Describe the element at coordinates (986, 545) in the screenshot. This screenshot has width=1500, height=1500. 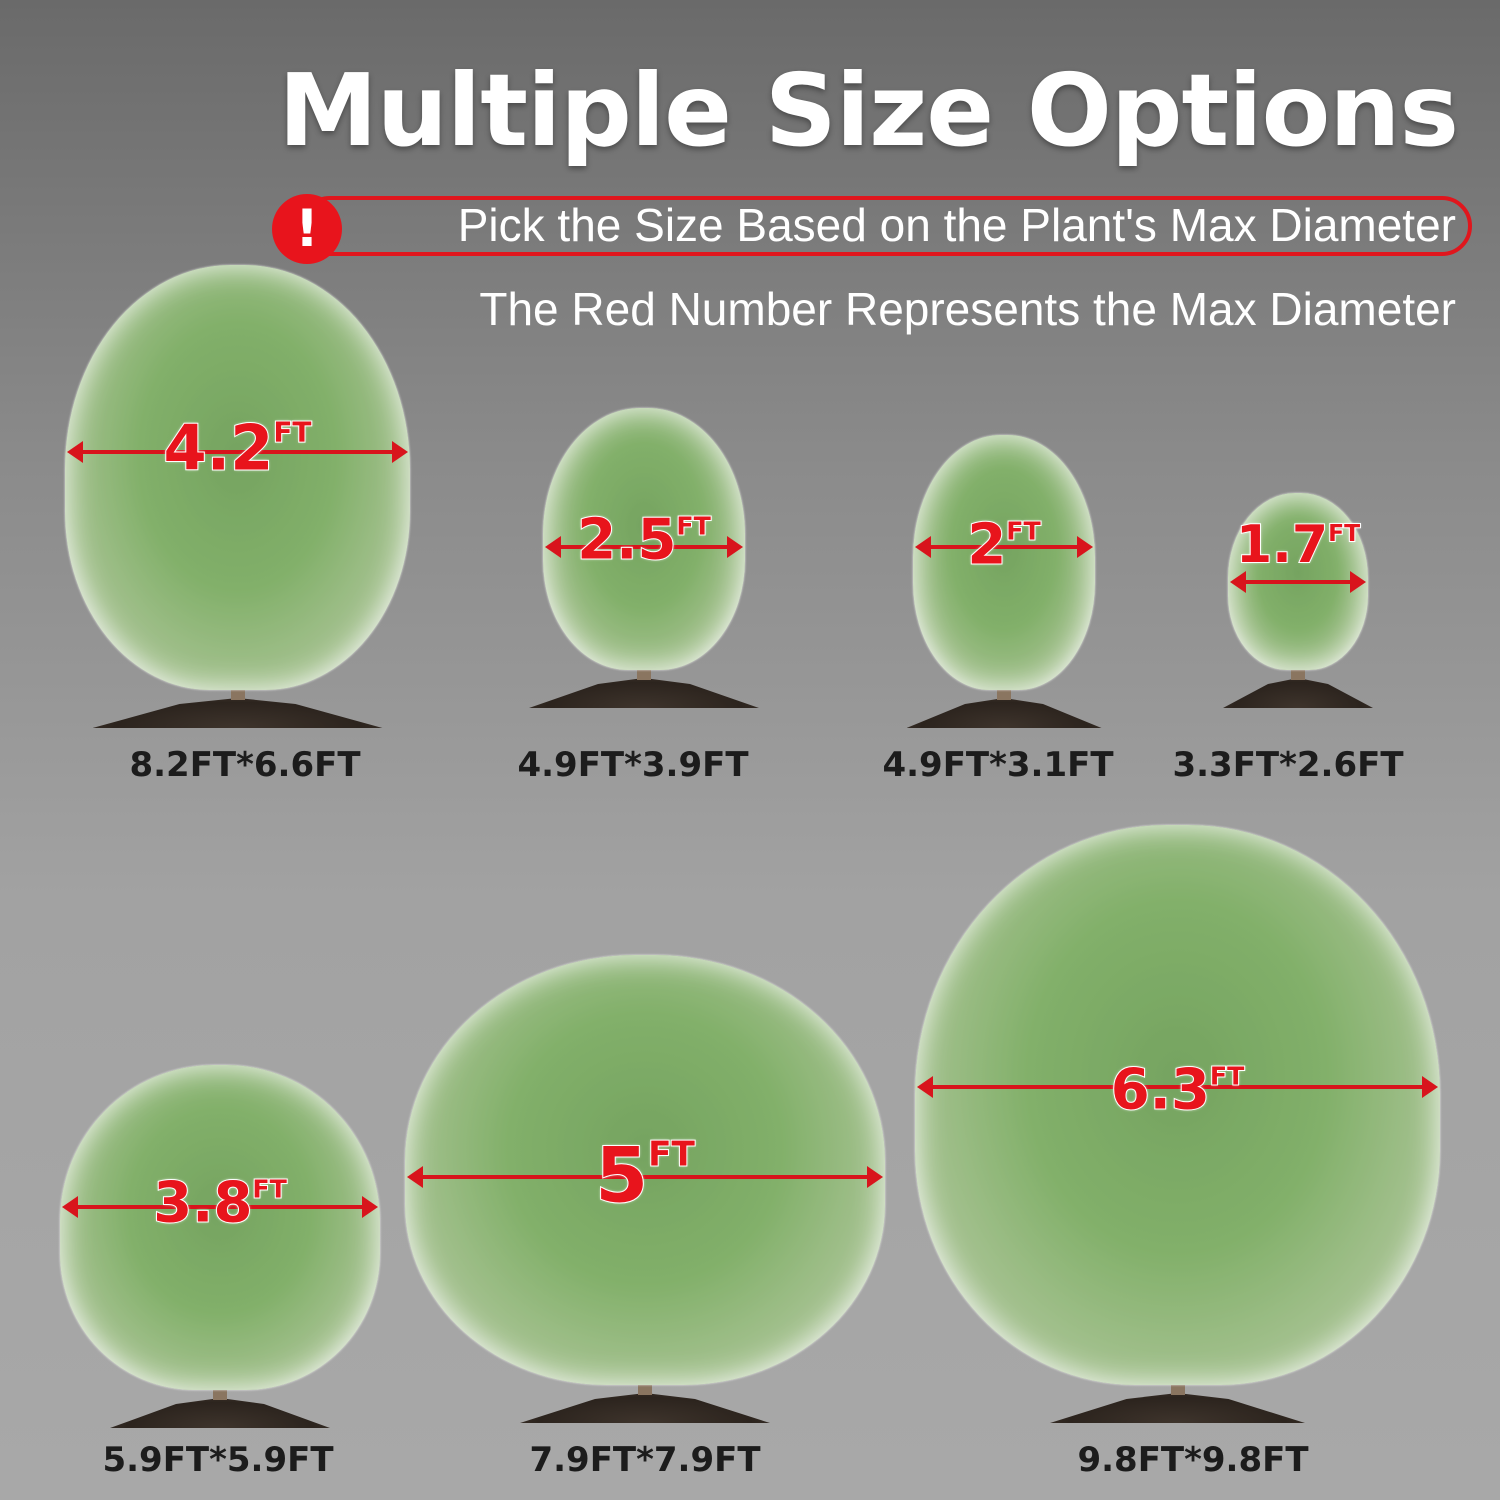
I see `diameter-value: 2` at that location.